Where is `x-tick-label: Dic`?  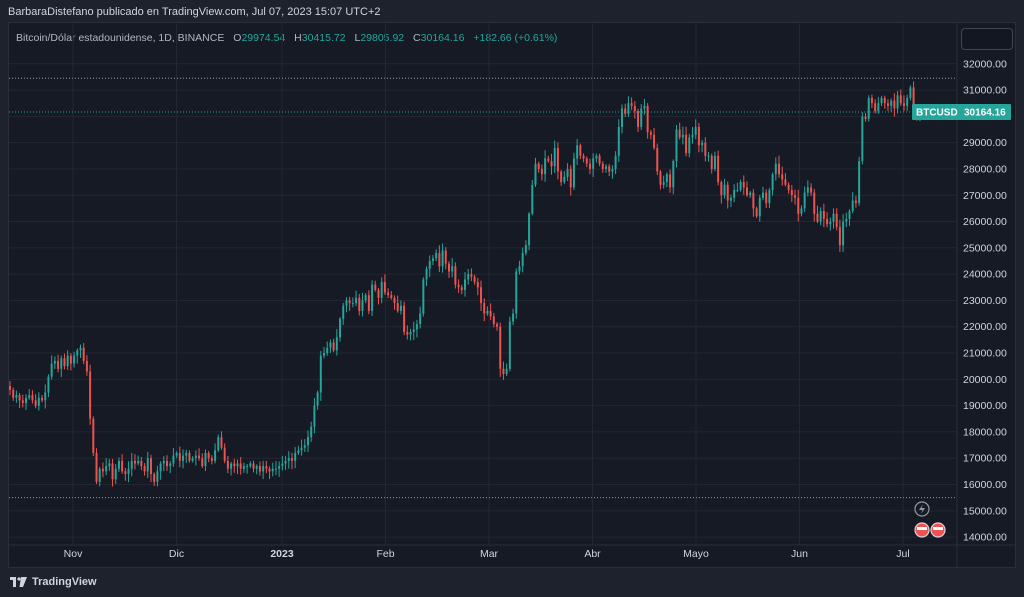
x-tick-label: Dic is located at coordinates (176, 554).